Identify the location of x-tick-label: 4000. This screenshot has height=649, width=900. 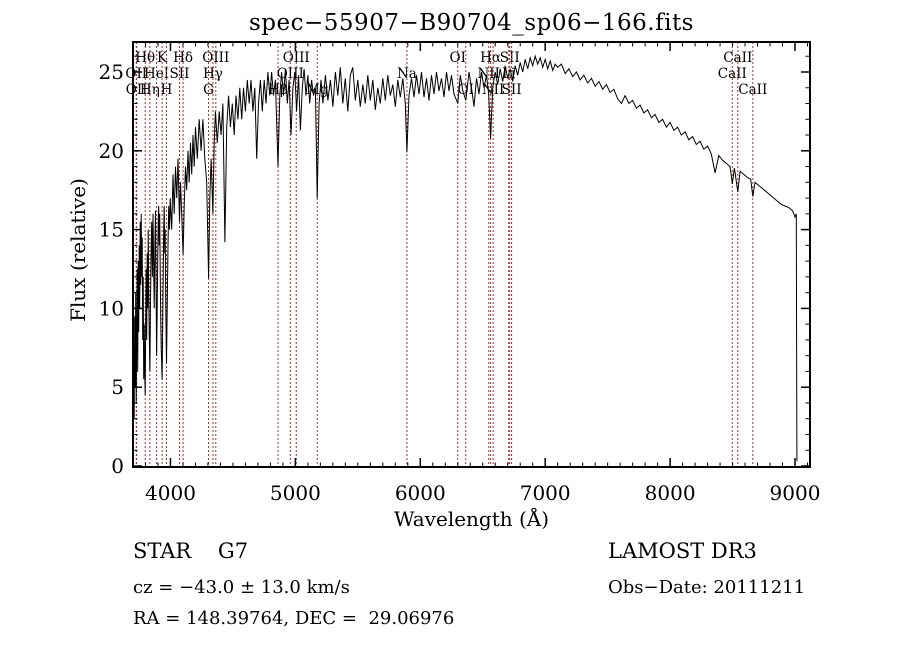
(170, 493).